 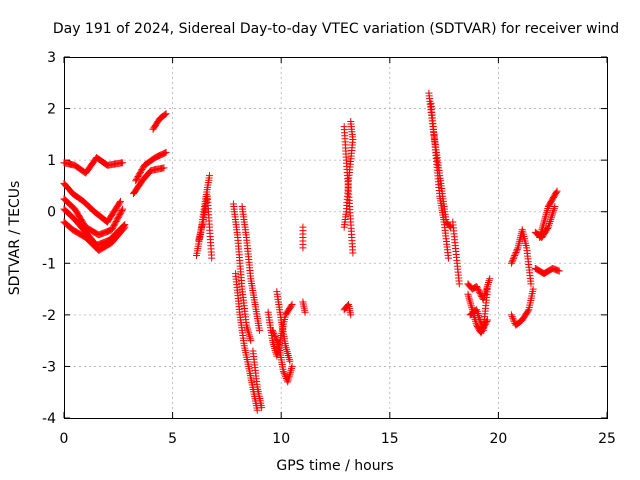 I want to click on x-tick-label: 5, so click(x=172, y=439).